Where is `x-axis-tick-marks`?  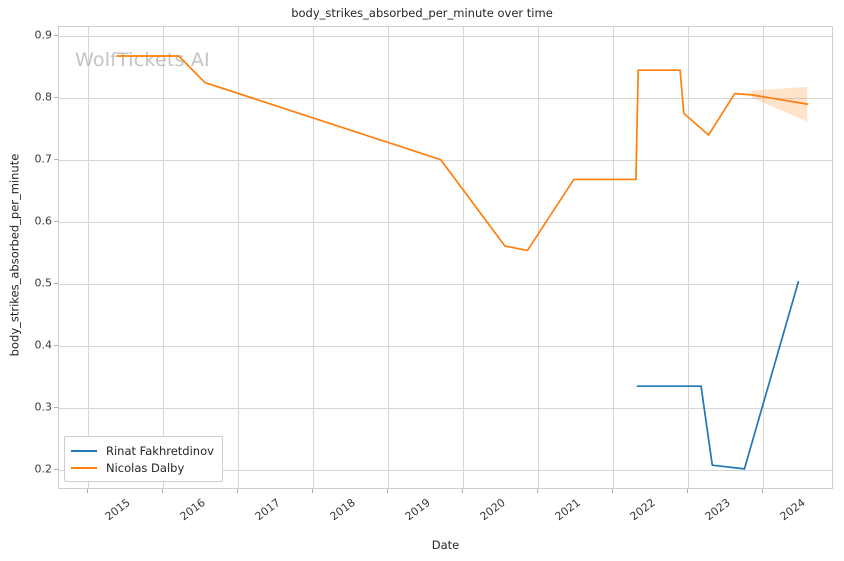 x-axis-tick-marks is located at coordinates (445, 492).